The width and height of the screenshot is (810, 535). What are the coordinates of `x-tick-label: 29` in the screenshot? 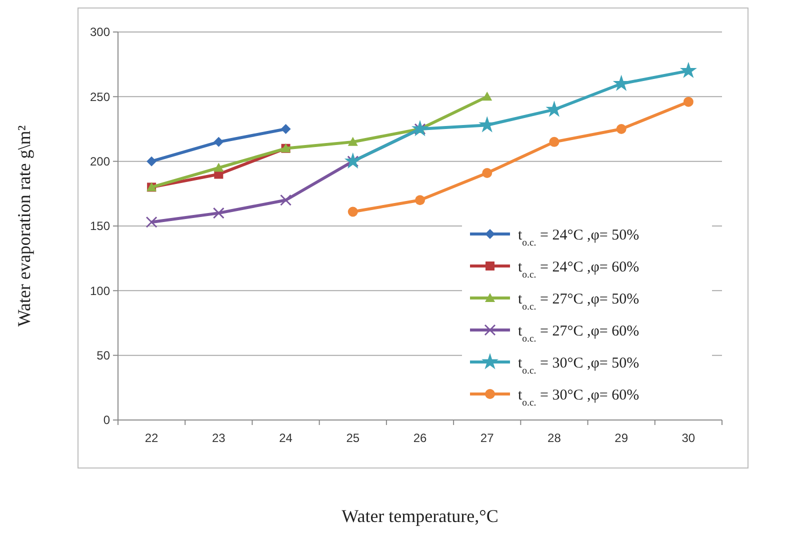 It's located at (621, 438).